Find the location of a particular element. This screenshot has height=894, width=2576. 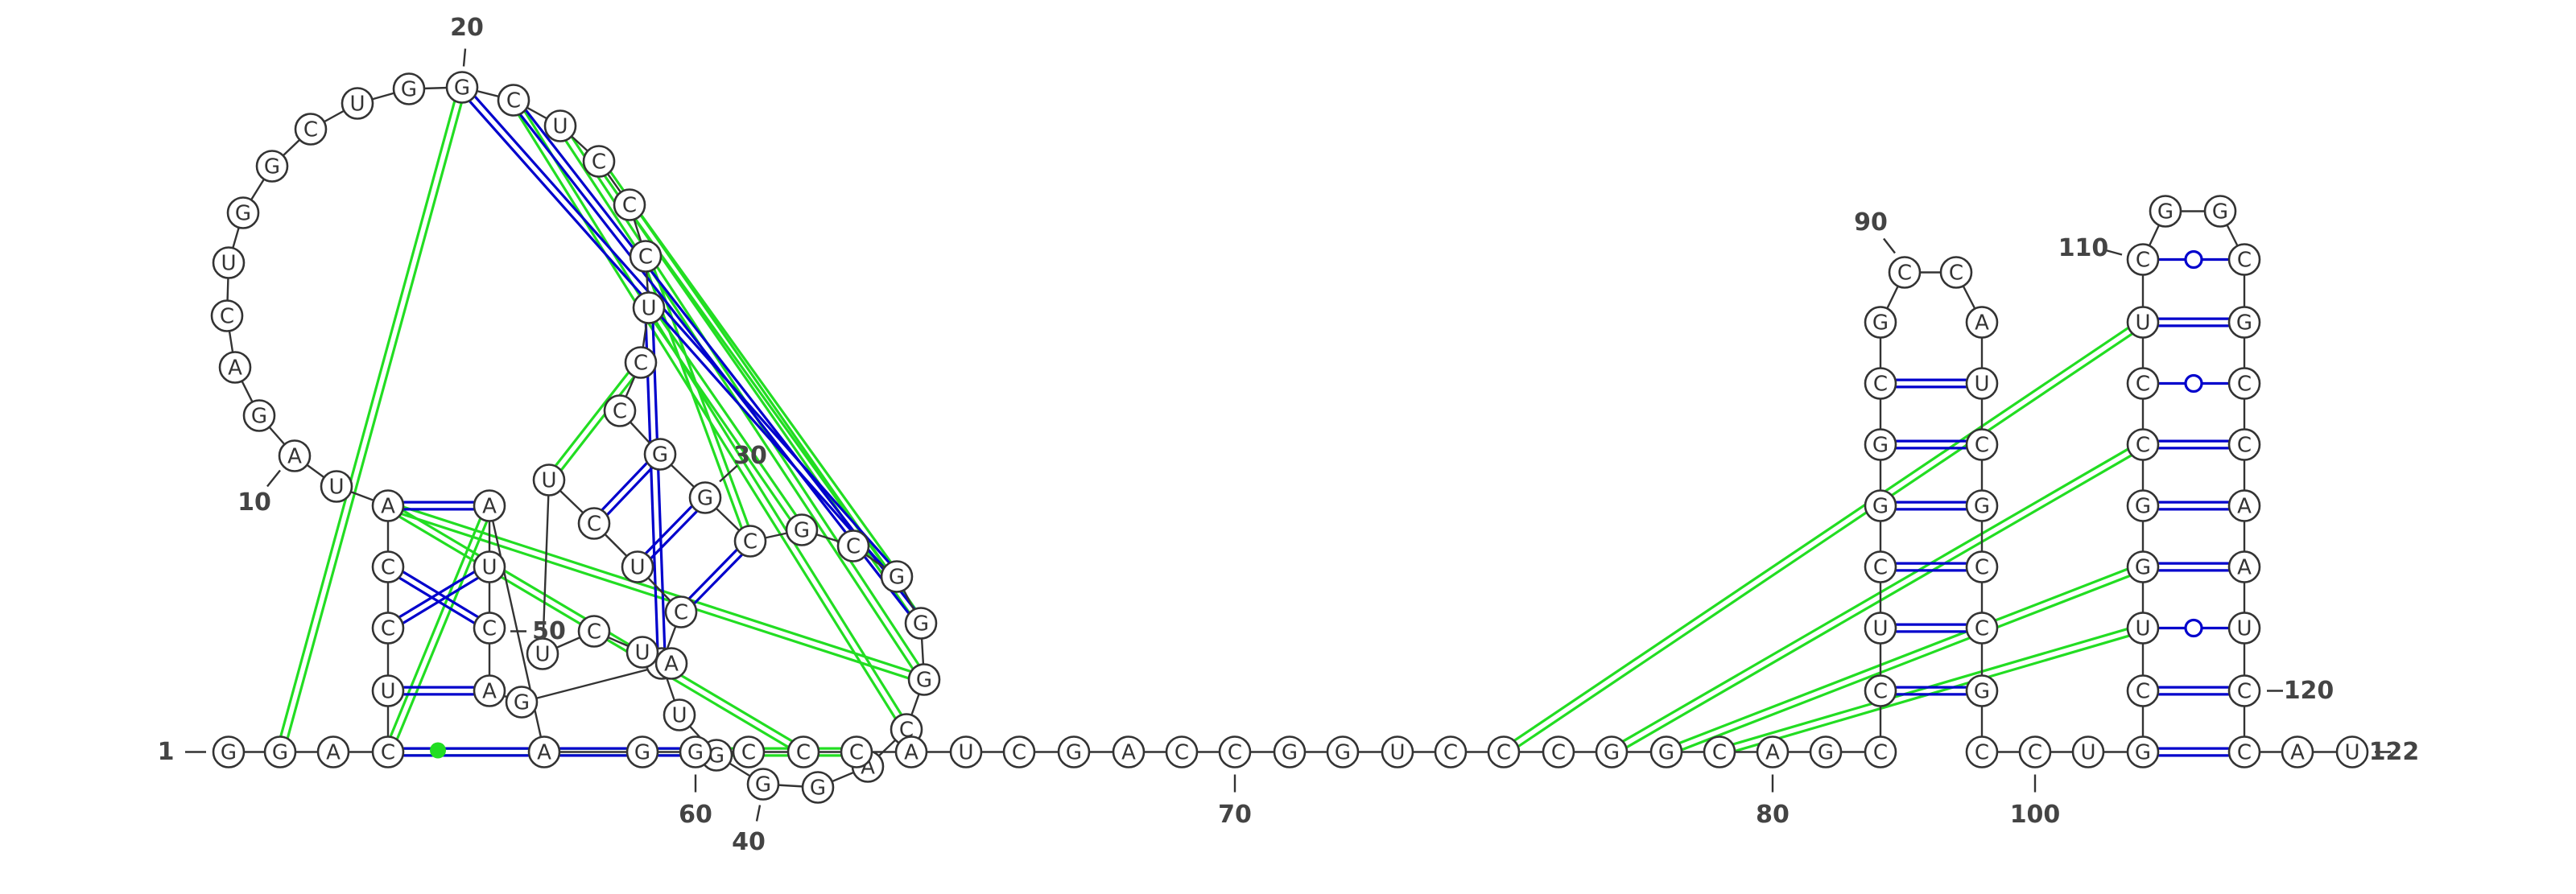

nucleotide-103: U is located at coordinates (2143, 628).